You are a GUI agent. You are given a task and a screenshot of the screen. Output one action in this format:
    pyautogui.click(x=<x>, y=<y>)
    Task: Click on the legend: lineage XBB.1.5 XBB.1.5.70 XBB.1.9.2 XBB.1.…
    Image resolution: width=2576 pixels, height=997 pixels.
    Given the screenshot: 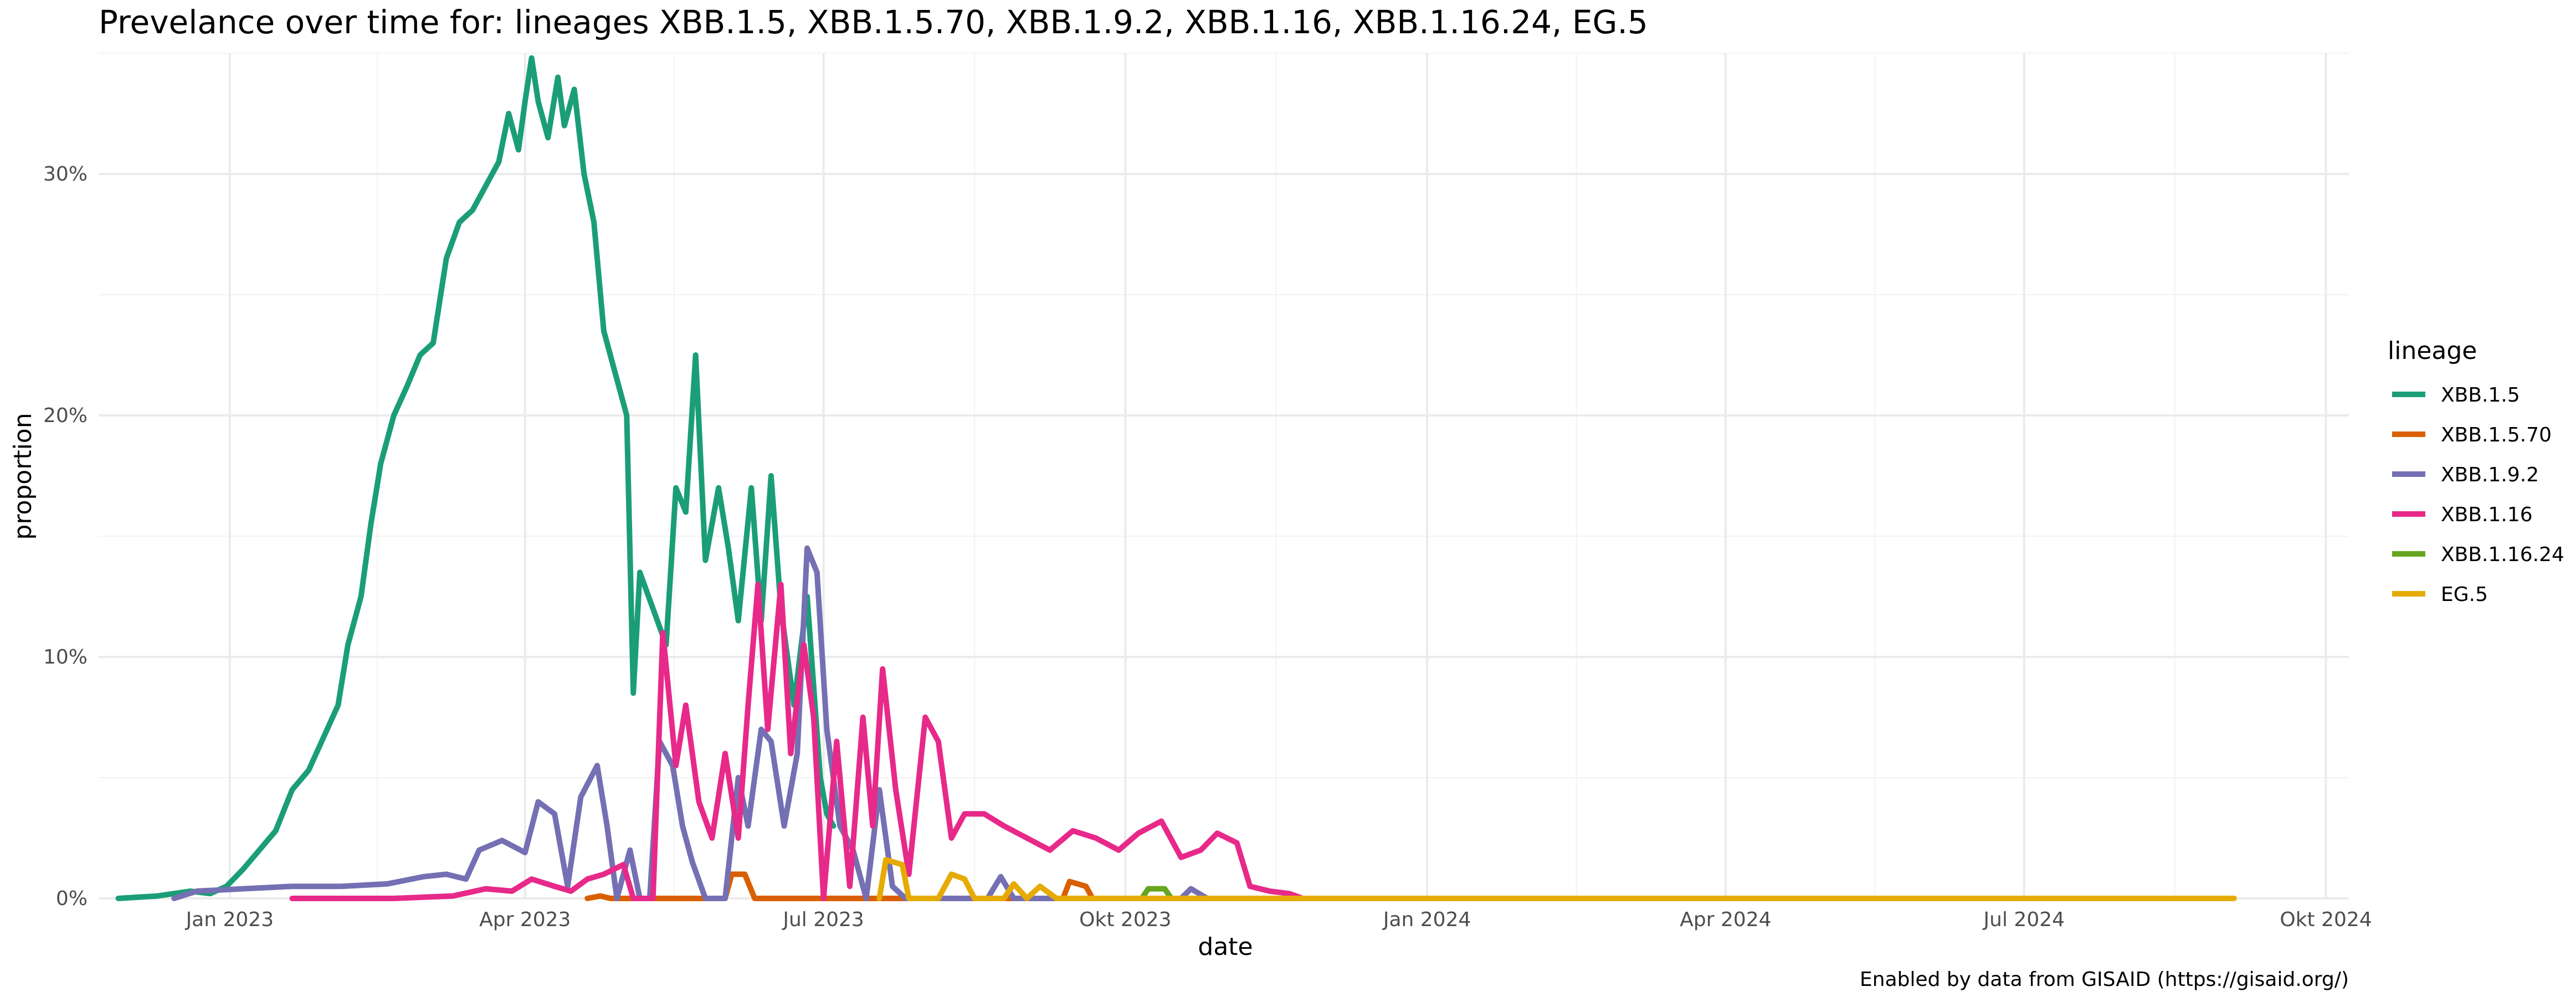 What is the action you would take?
    pyautogui.click(x=2476, y=471)
    